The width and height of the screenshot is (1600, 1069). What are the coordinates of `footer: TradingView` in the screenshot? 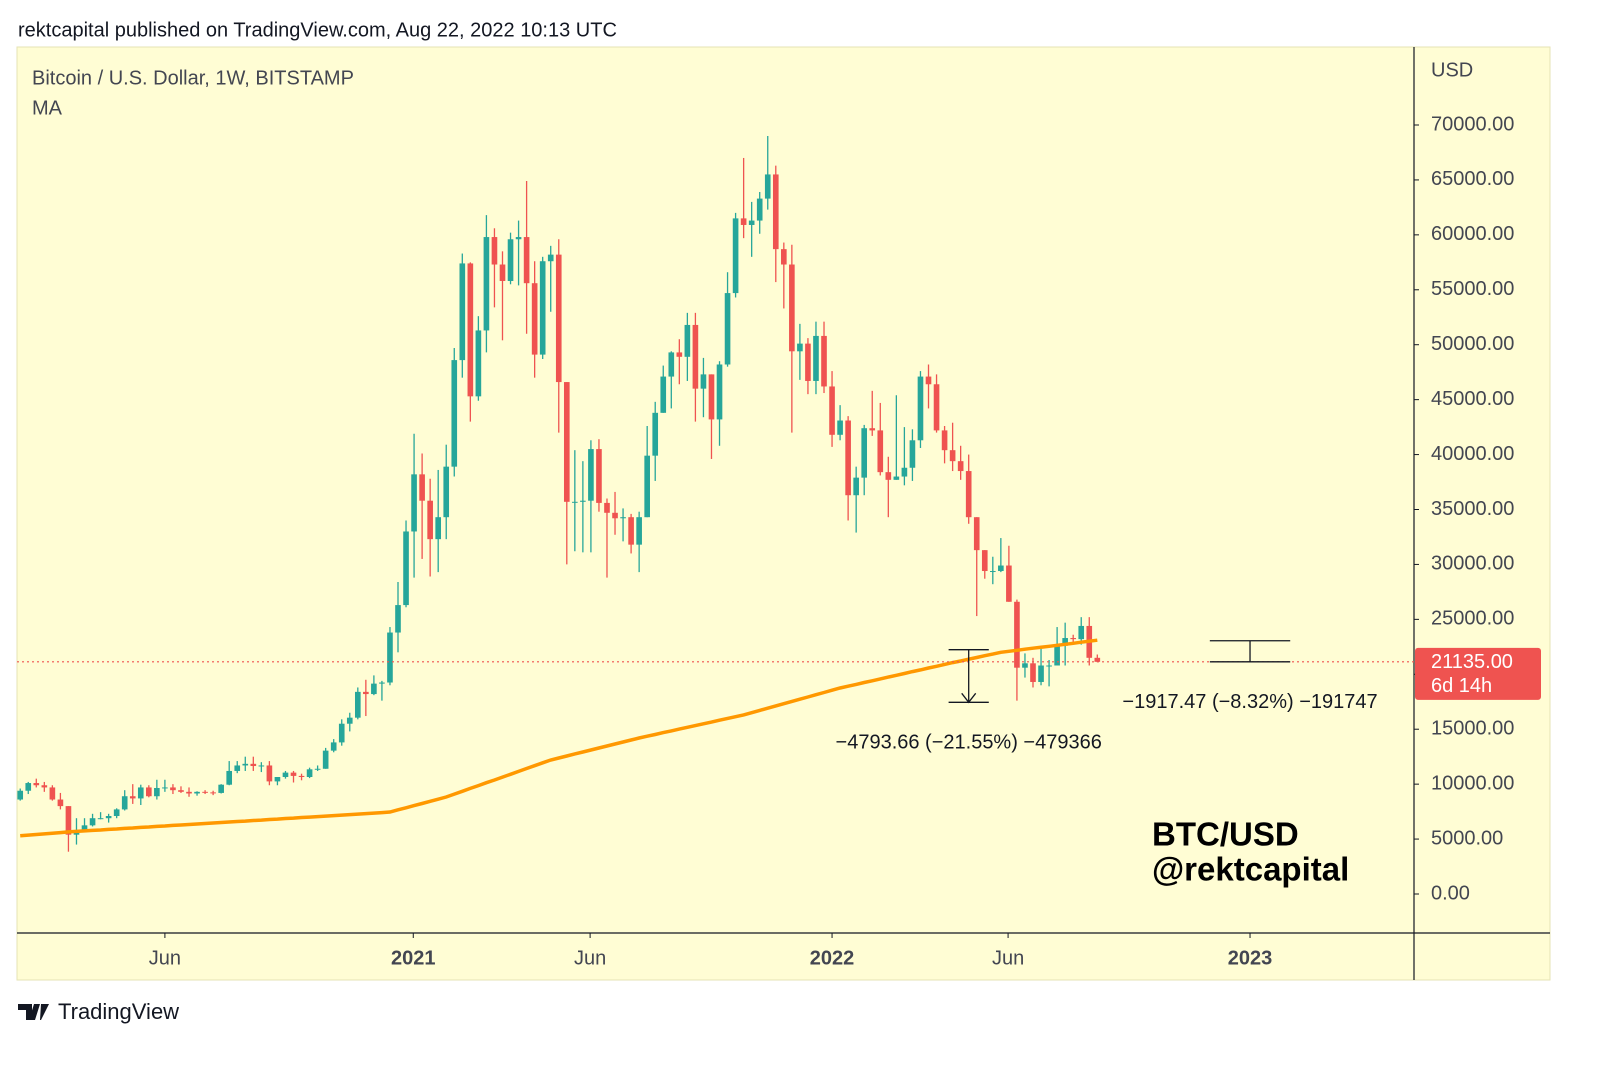 It's located at (118, 1011).